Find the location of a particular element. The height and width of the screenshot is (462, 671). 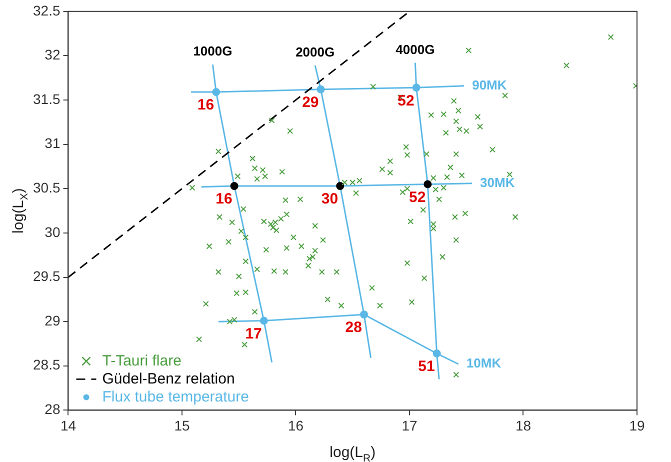

legend-label: Flux tube temperature is located at coordinates (175, 397).